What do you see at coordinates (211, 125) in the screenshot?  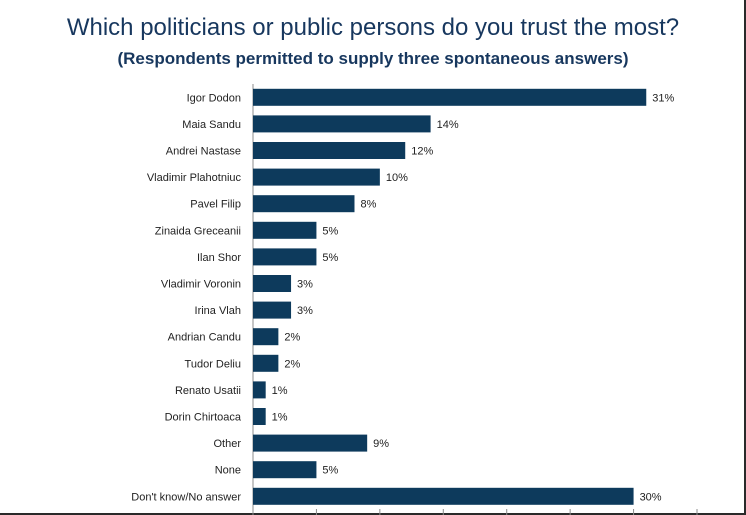 I see `category-label: Maia Sandu` at bounding box center [211, 125].